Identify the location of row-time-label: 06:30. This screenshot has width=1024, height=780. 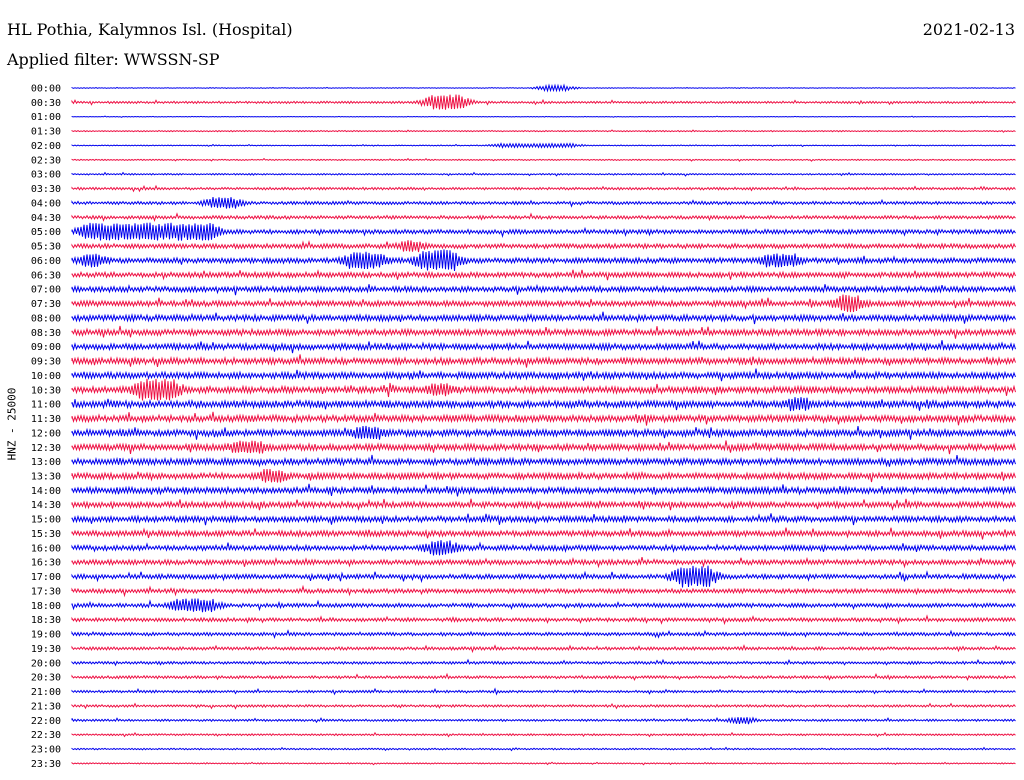
(46, 275).